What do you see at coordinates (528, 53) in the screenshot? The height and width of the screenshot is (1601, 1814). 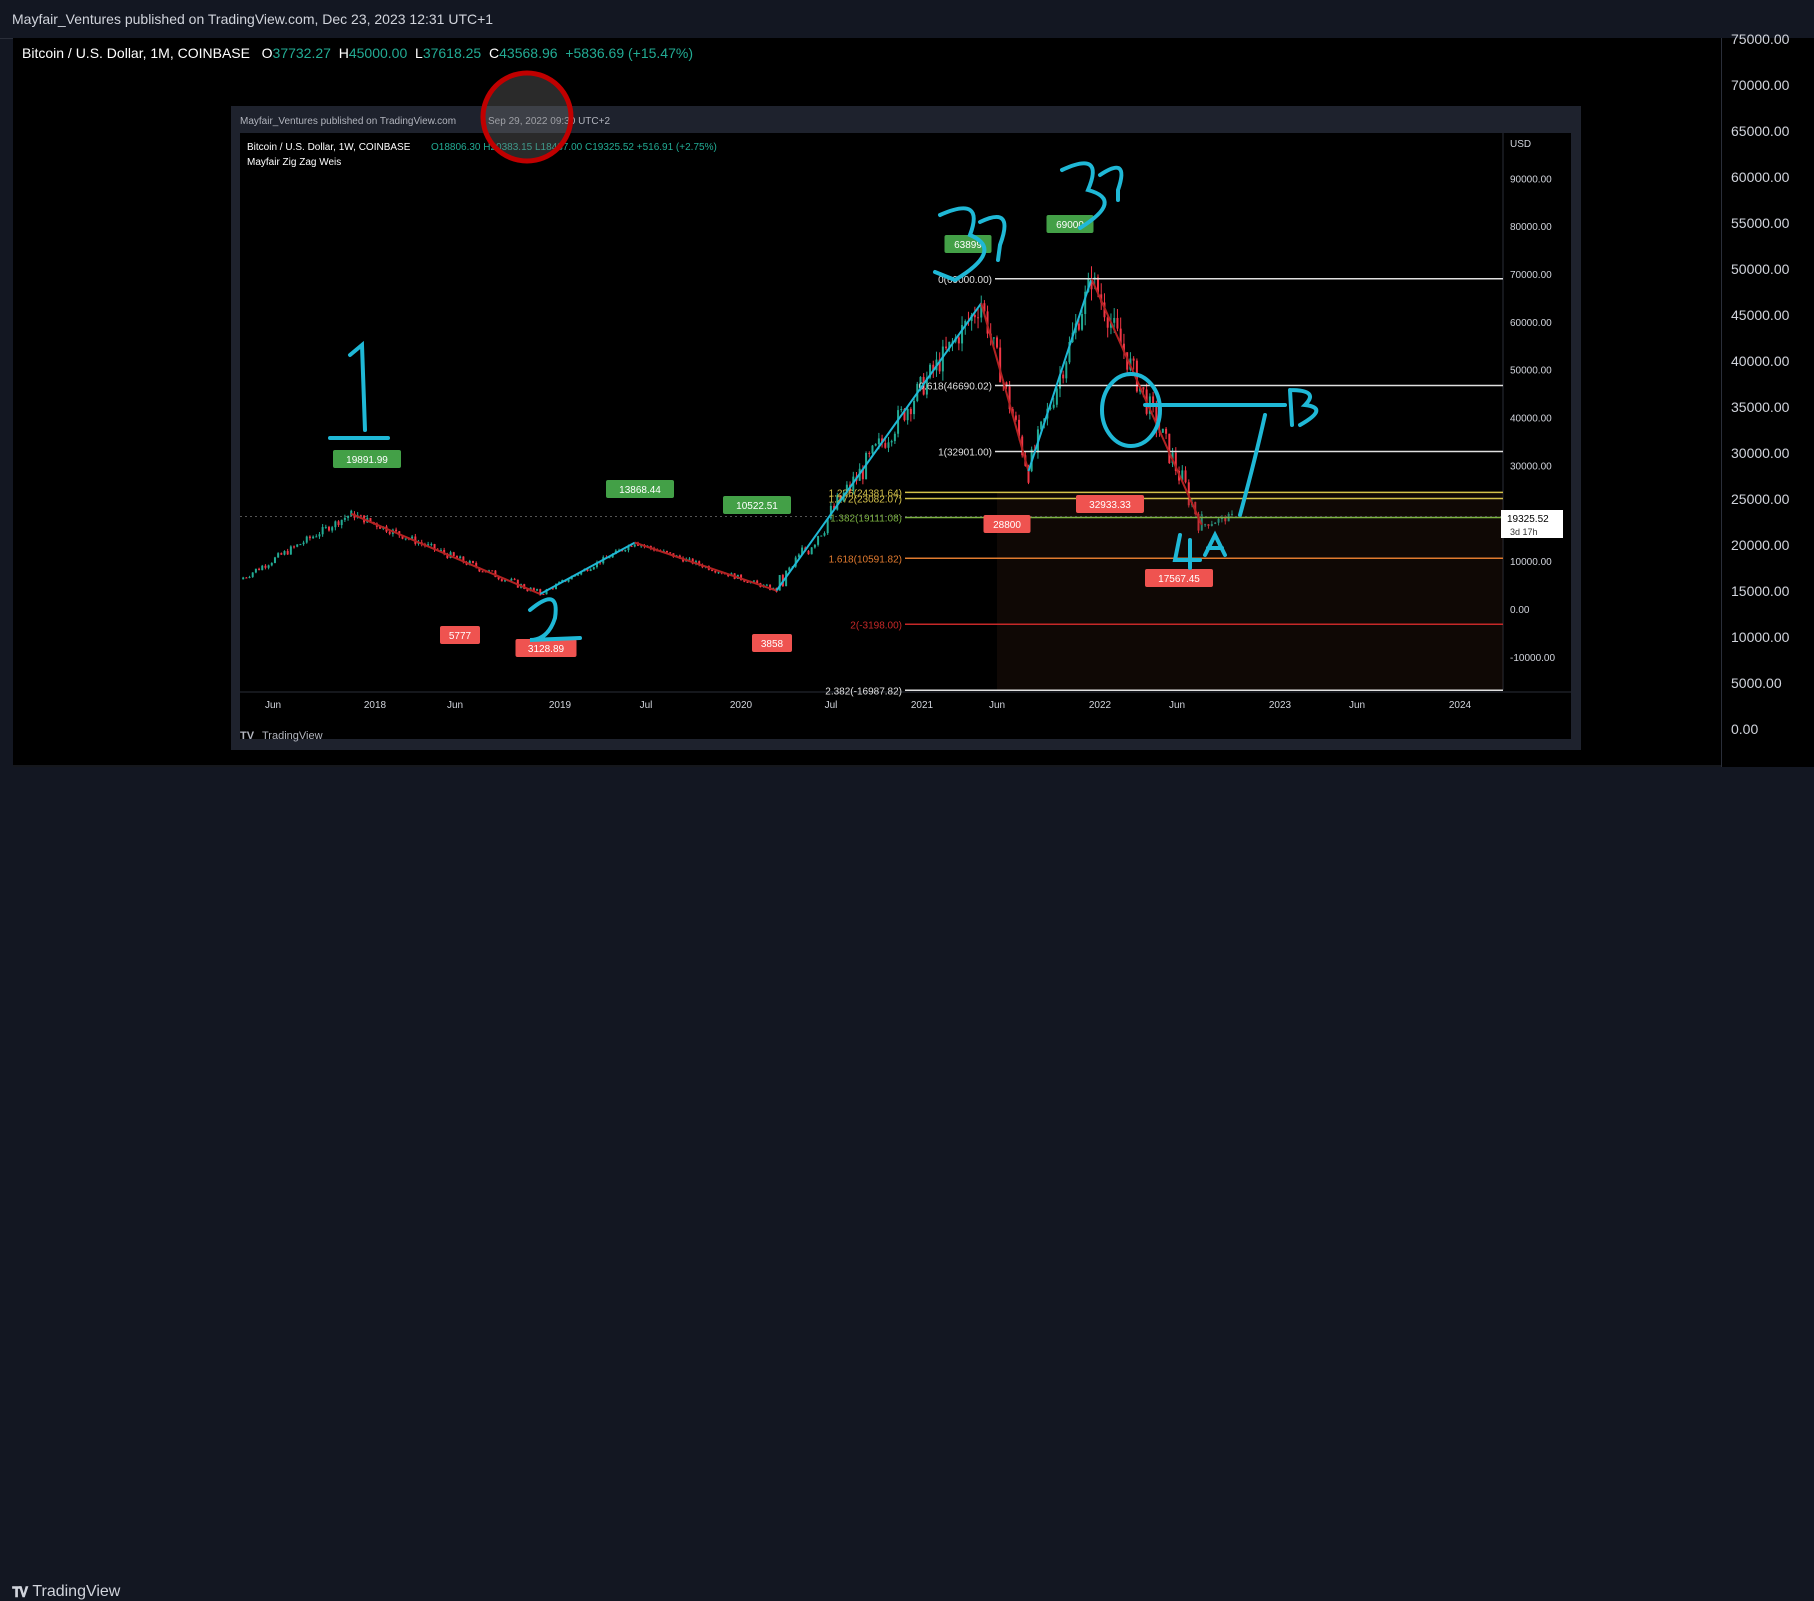 I see `outer-close: 43568.96` at bounding box center [528, 53].